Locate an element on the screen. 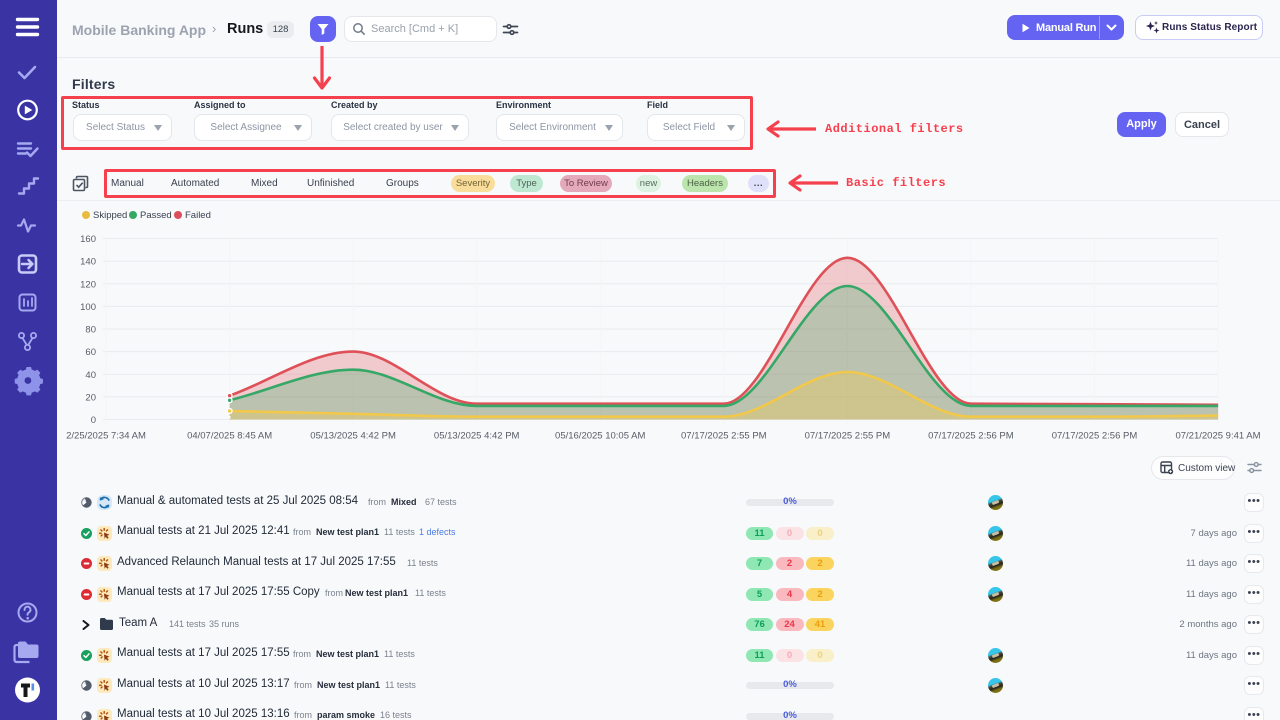 This screenshot has height=720, width=1280. svg-text: 100 is located at coordinates (88, 307).